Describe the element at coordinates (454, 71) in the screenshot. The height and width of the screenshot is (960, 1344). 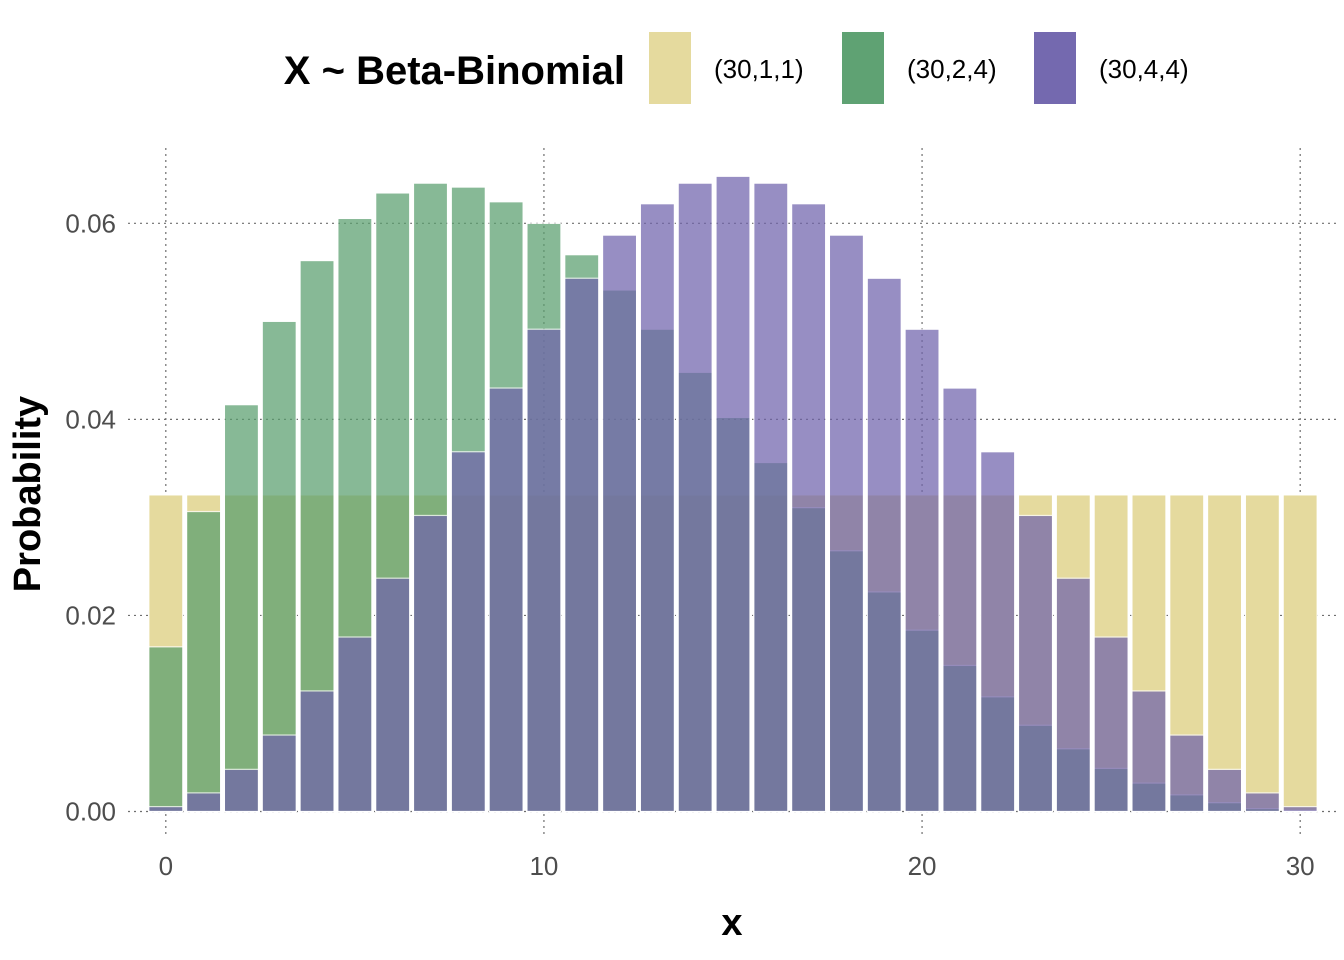
I see `legend-title: X ~ Beta-Binomial` at that location.